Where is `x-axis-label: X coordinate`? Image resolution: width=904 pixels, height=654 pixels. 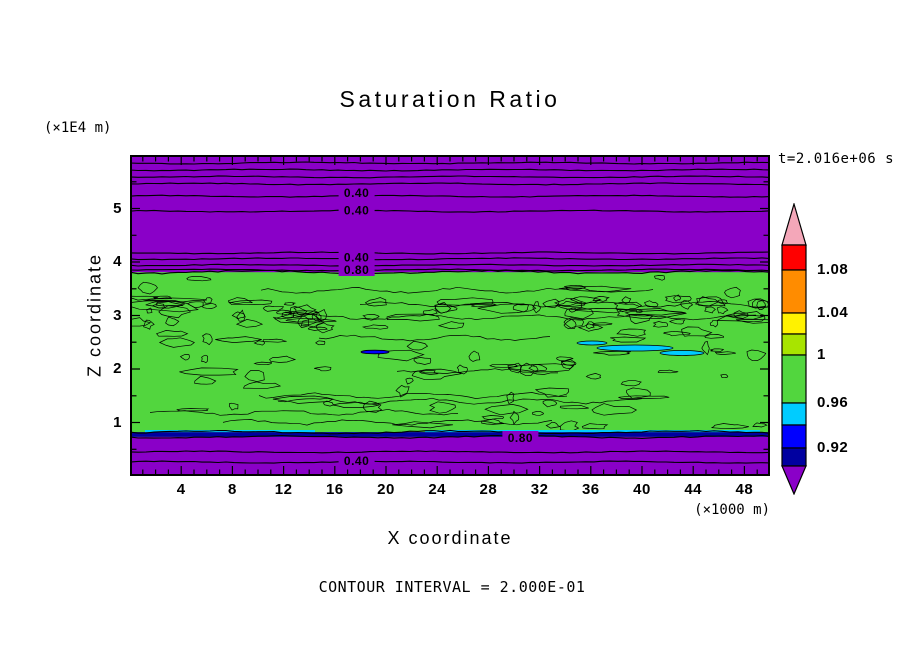
x-axis-label: X coordinate is located at coordinates (450, 538).